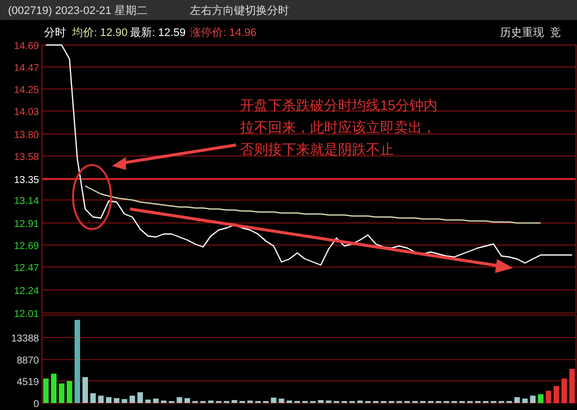 The image size is (577, 410). I want to click on line-series, so click(313, 204).